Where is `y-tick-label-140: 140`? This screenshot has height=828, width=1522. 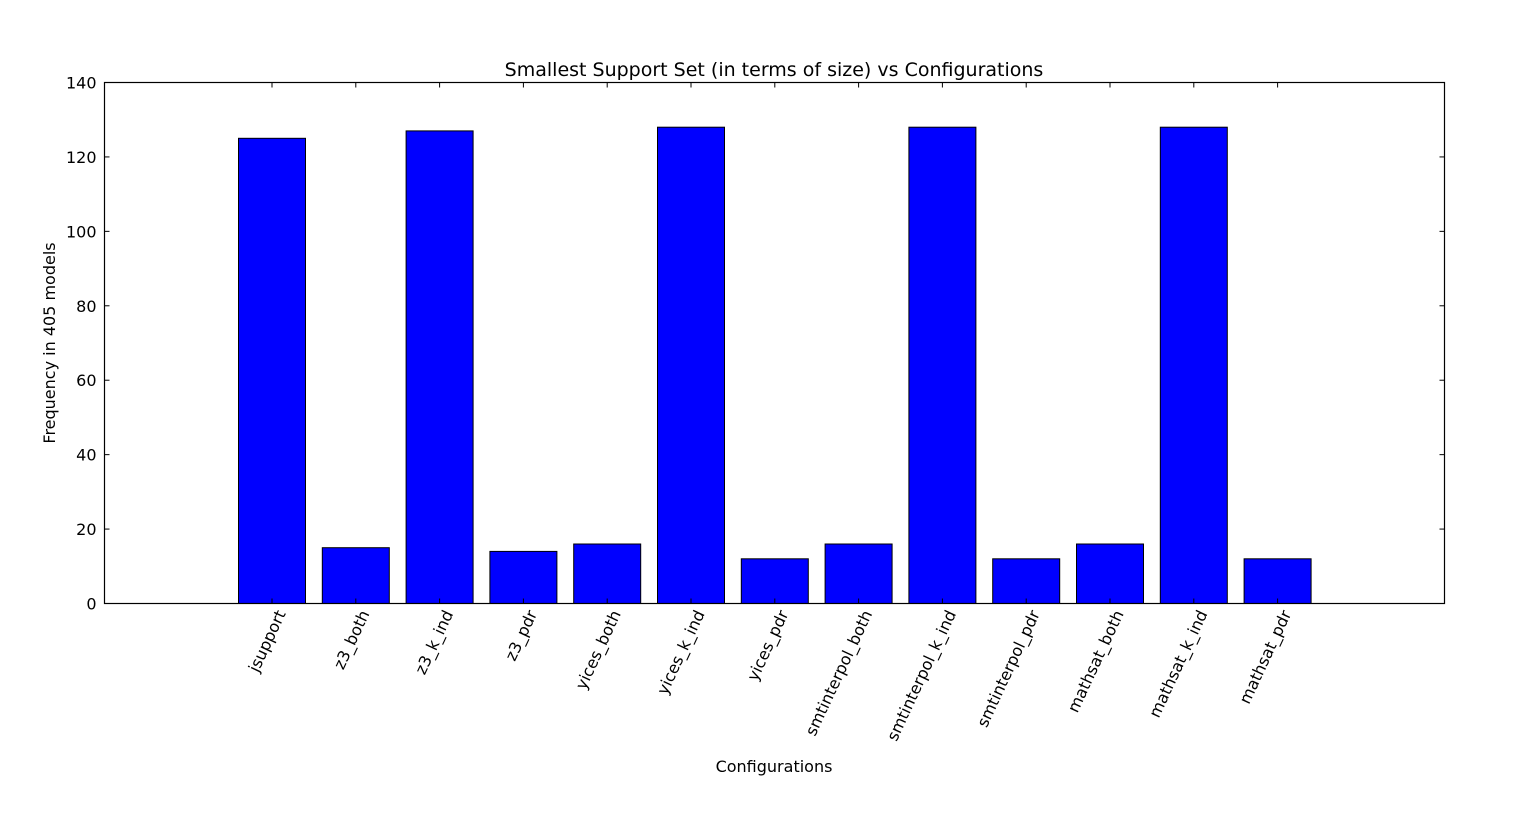
y-tick-label-140: 140 is located at coordinates (81, 83).